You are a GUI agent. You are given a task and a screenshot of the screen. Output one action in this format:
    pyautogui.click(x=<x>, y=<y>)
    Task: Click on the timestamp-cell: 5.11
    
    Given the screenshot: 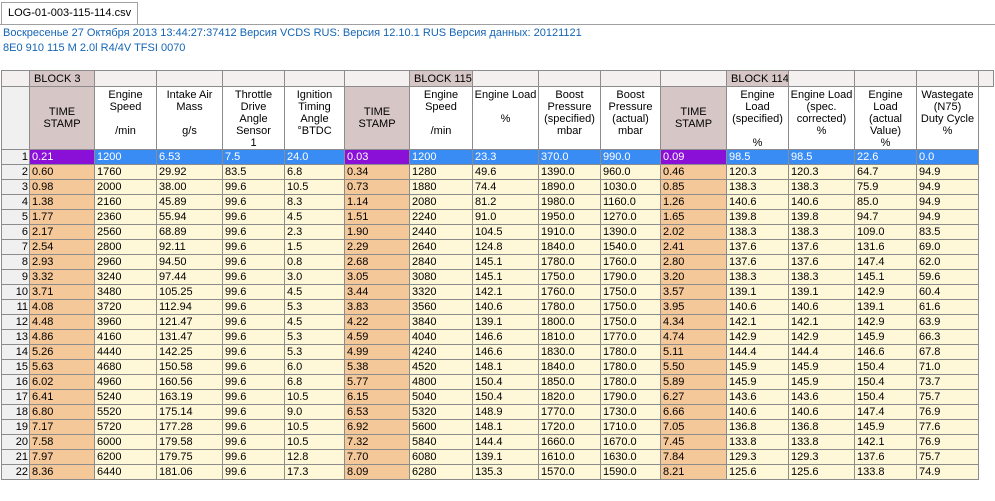 What is the action you would take?
    pyautogui.click(x=693, y=352)
    